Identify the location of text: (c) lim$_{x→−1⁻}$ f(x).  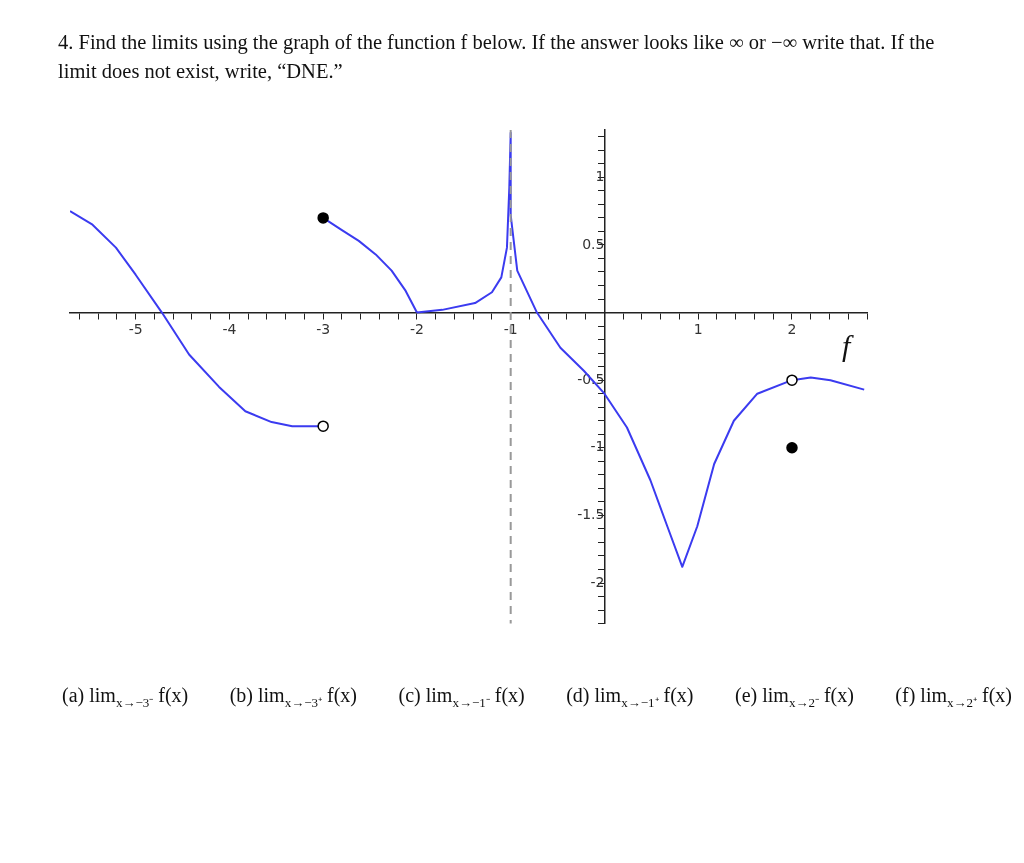
(461, 697).